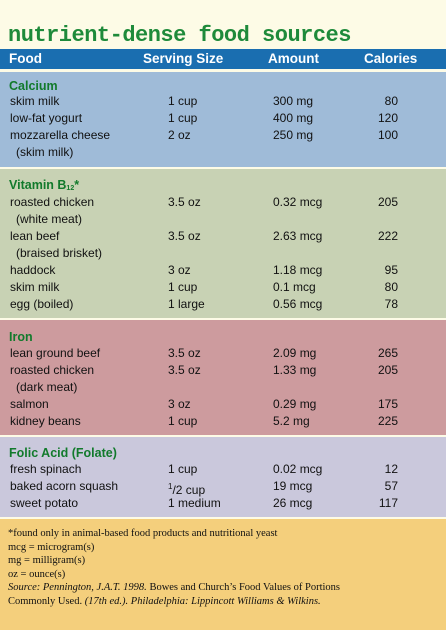 The width and height of the screenshot is (446, 630). I want to click on serving-size: 1 large, so click(186, 304).